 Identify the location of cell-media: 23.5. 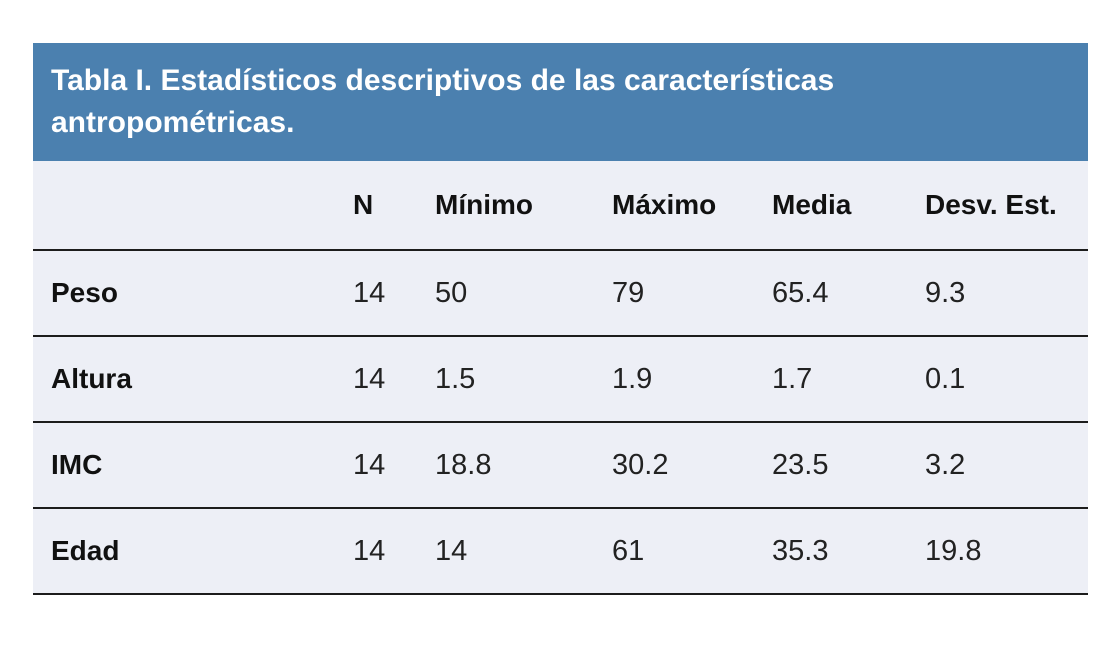
(800, 464).